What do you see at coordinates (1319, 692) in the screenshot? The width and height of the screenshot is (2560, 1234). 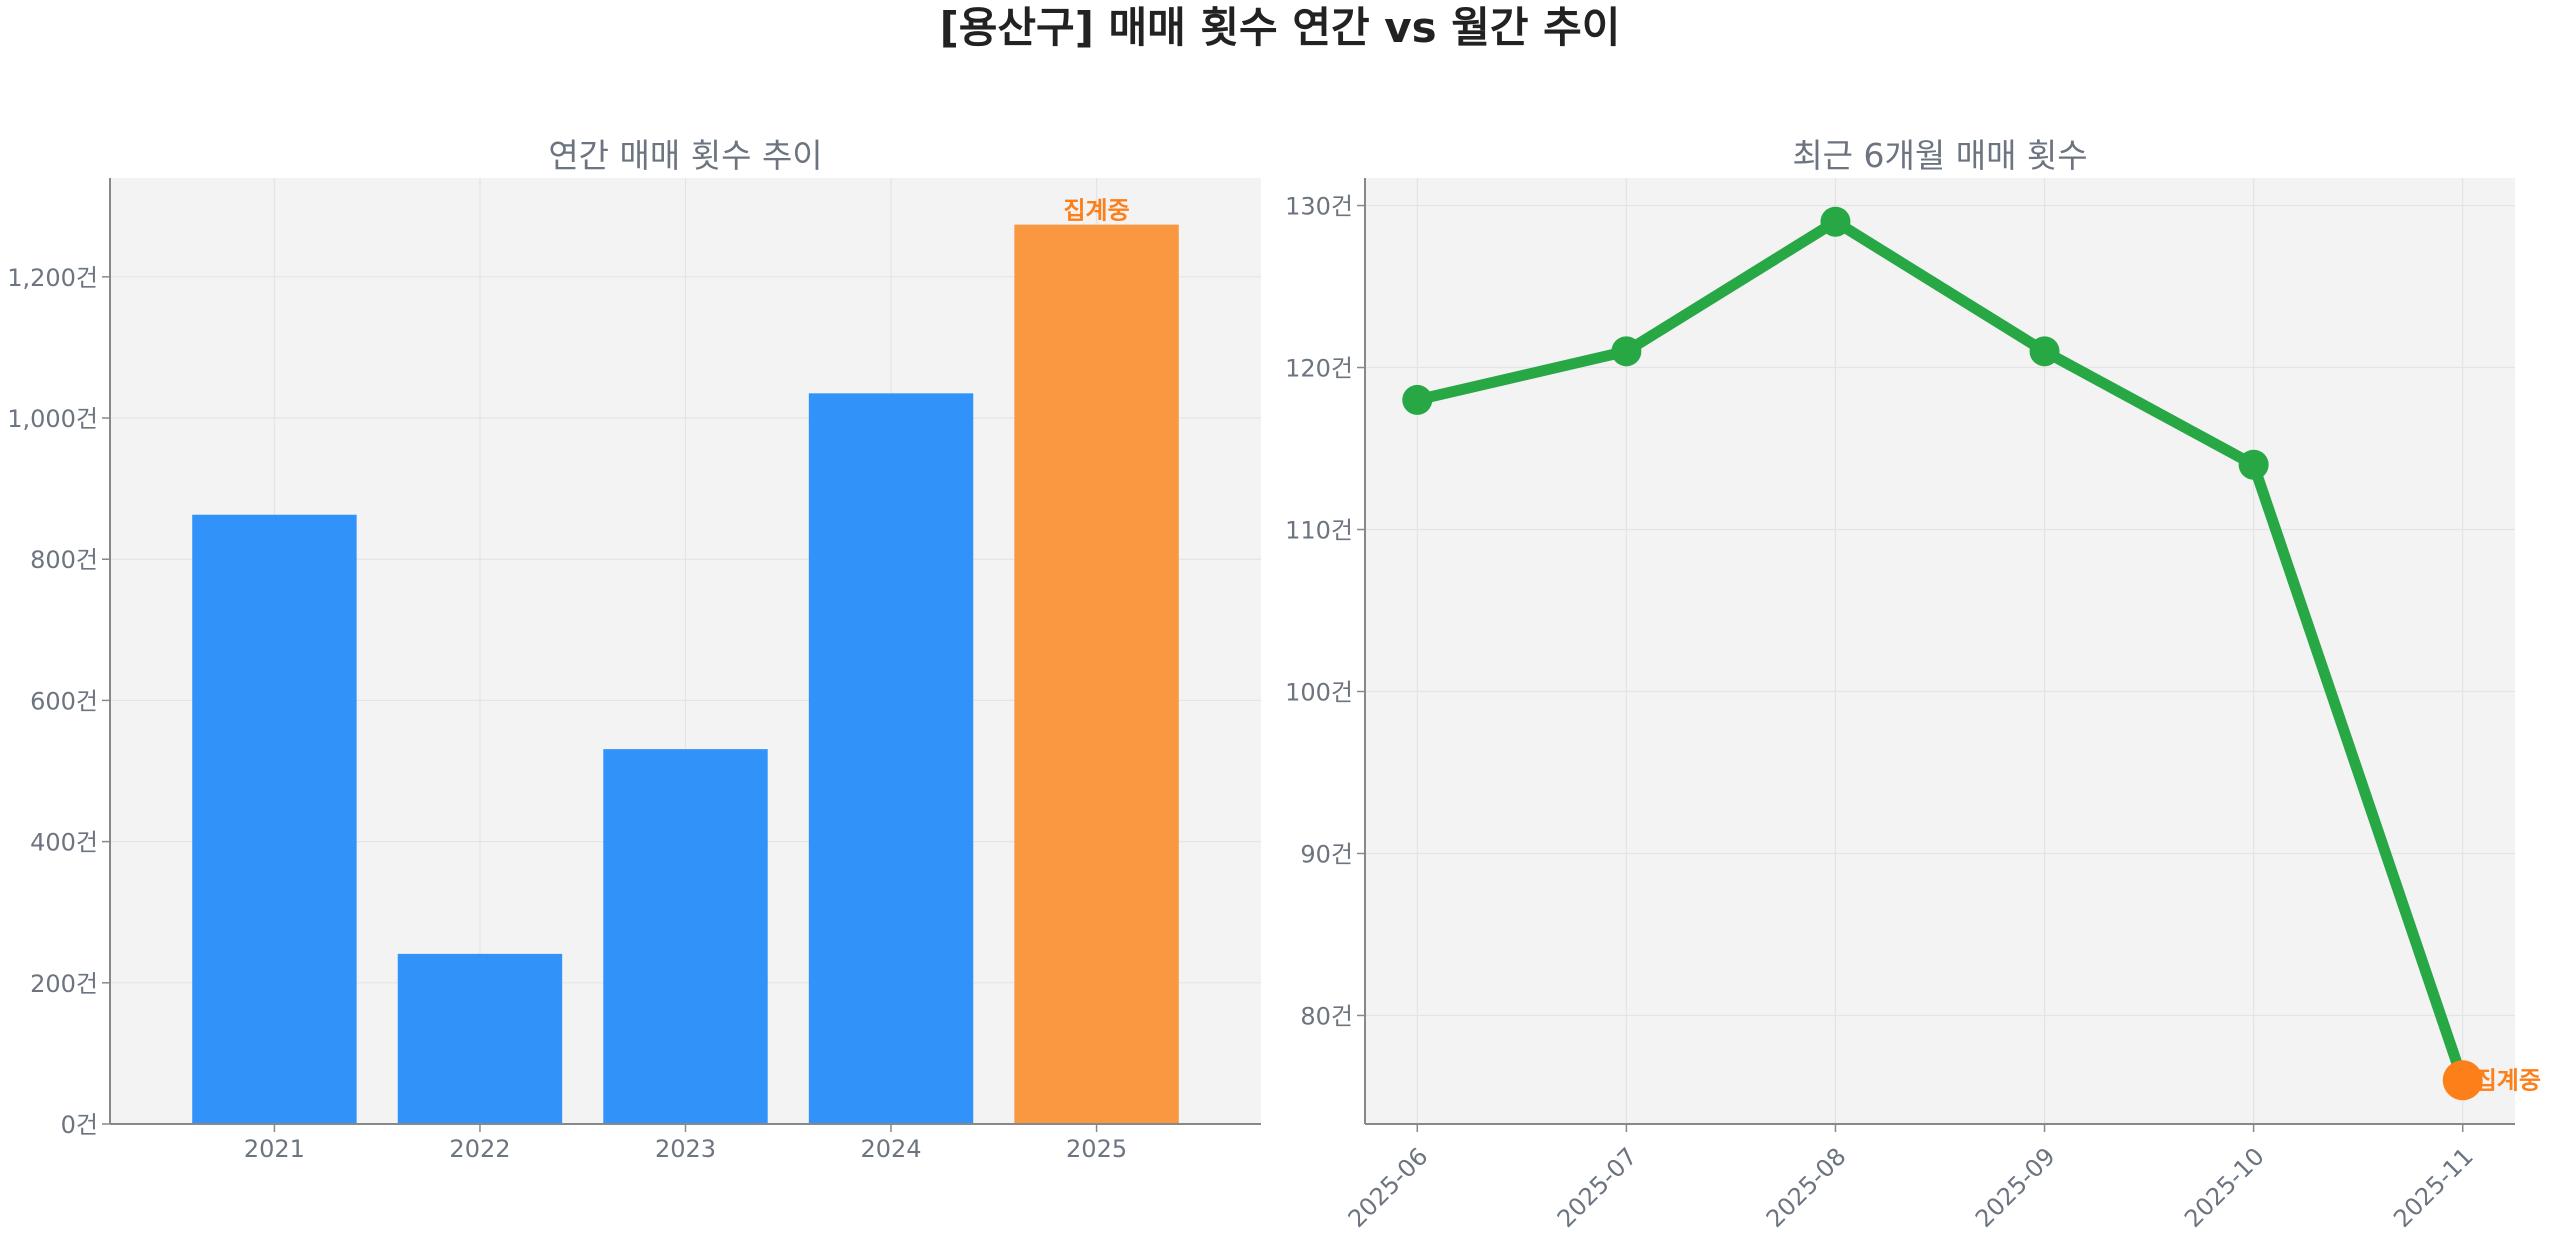 I see `right-y-tick-label: 100건` at bounding box center [1319, 692].